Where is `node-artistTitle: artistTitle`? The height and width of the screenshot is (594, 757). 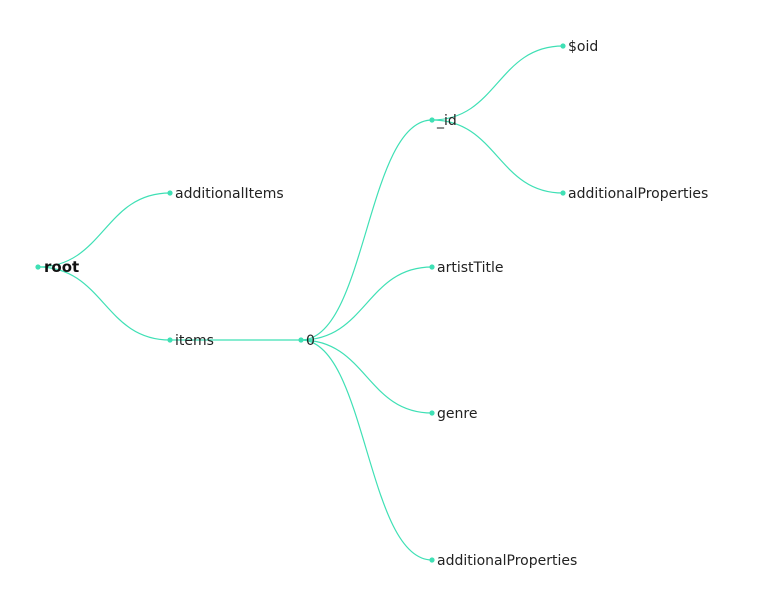
node-artistTitle: artistTitle is located at coordinates (466, 268).